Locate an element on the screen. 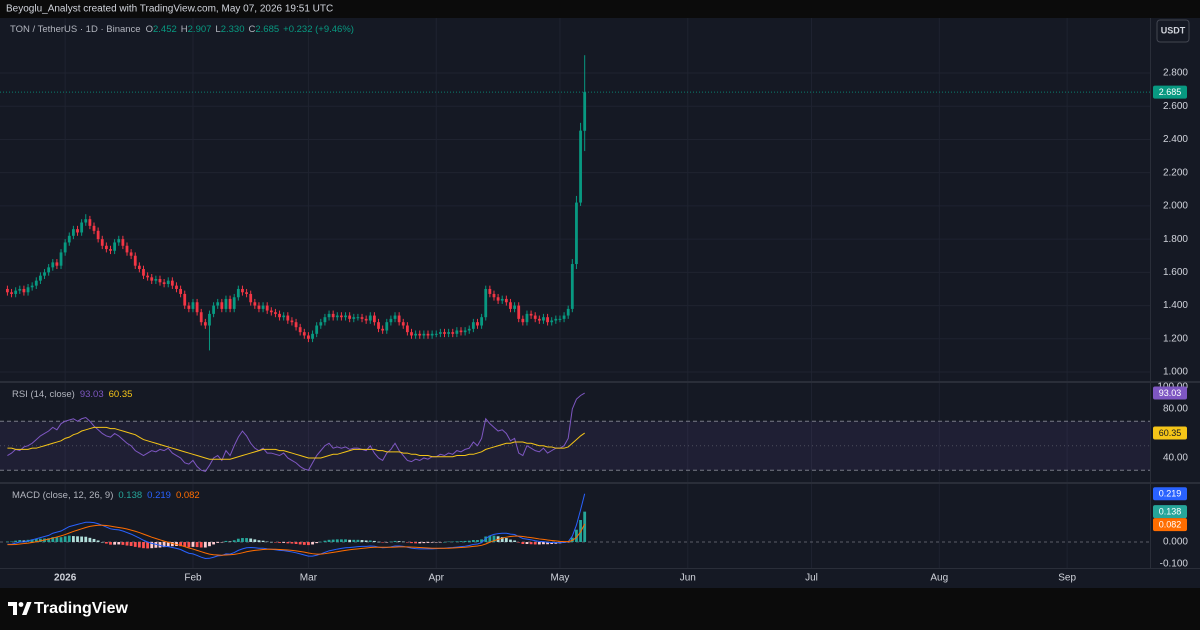  x-tick-label: Mar is located at coordinates (309, 578).